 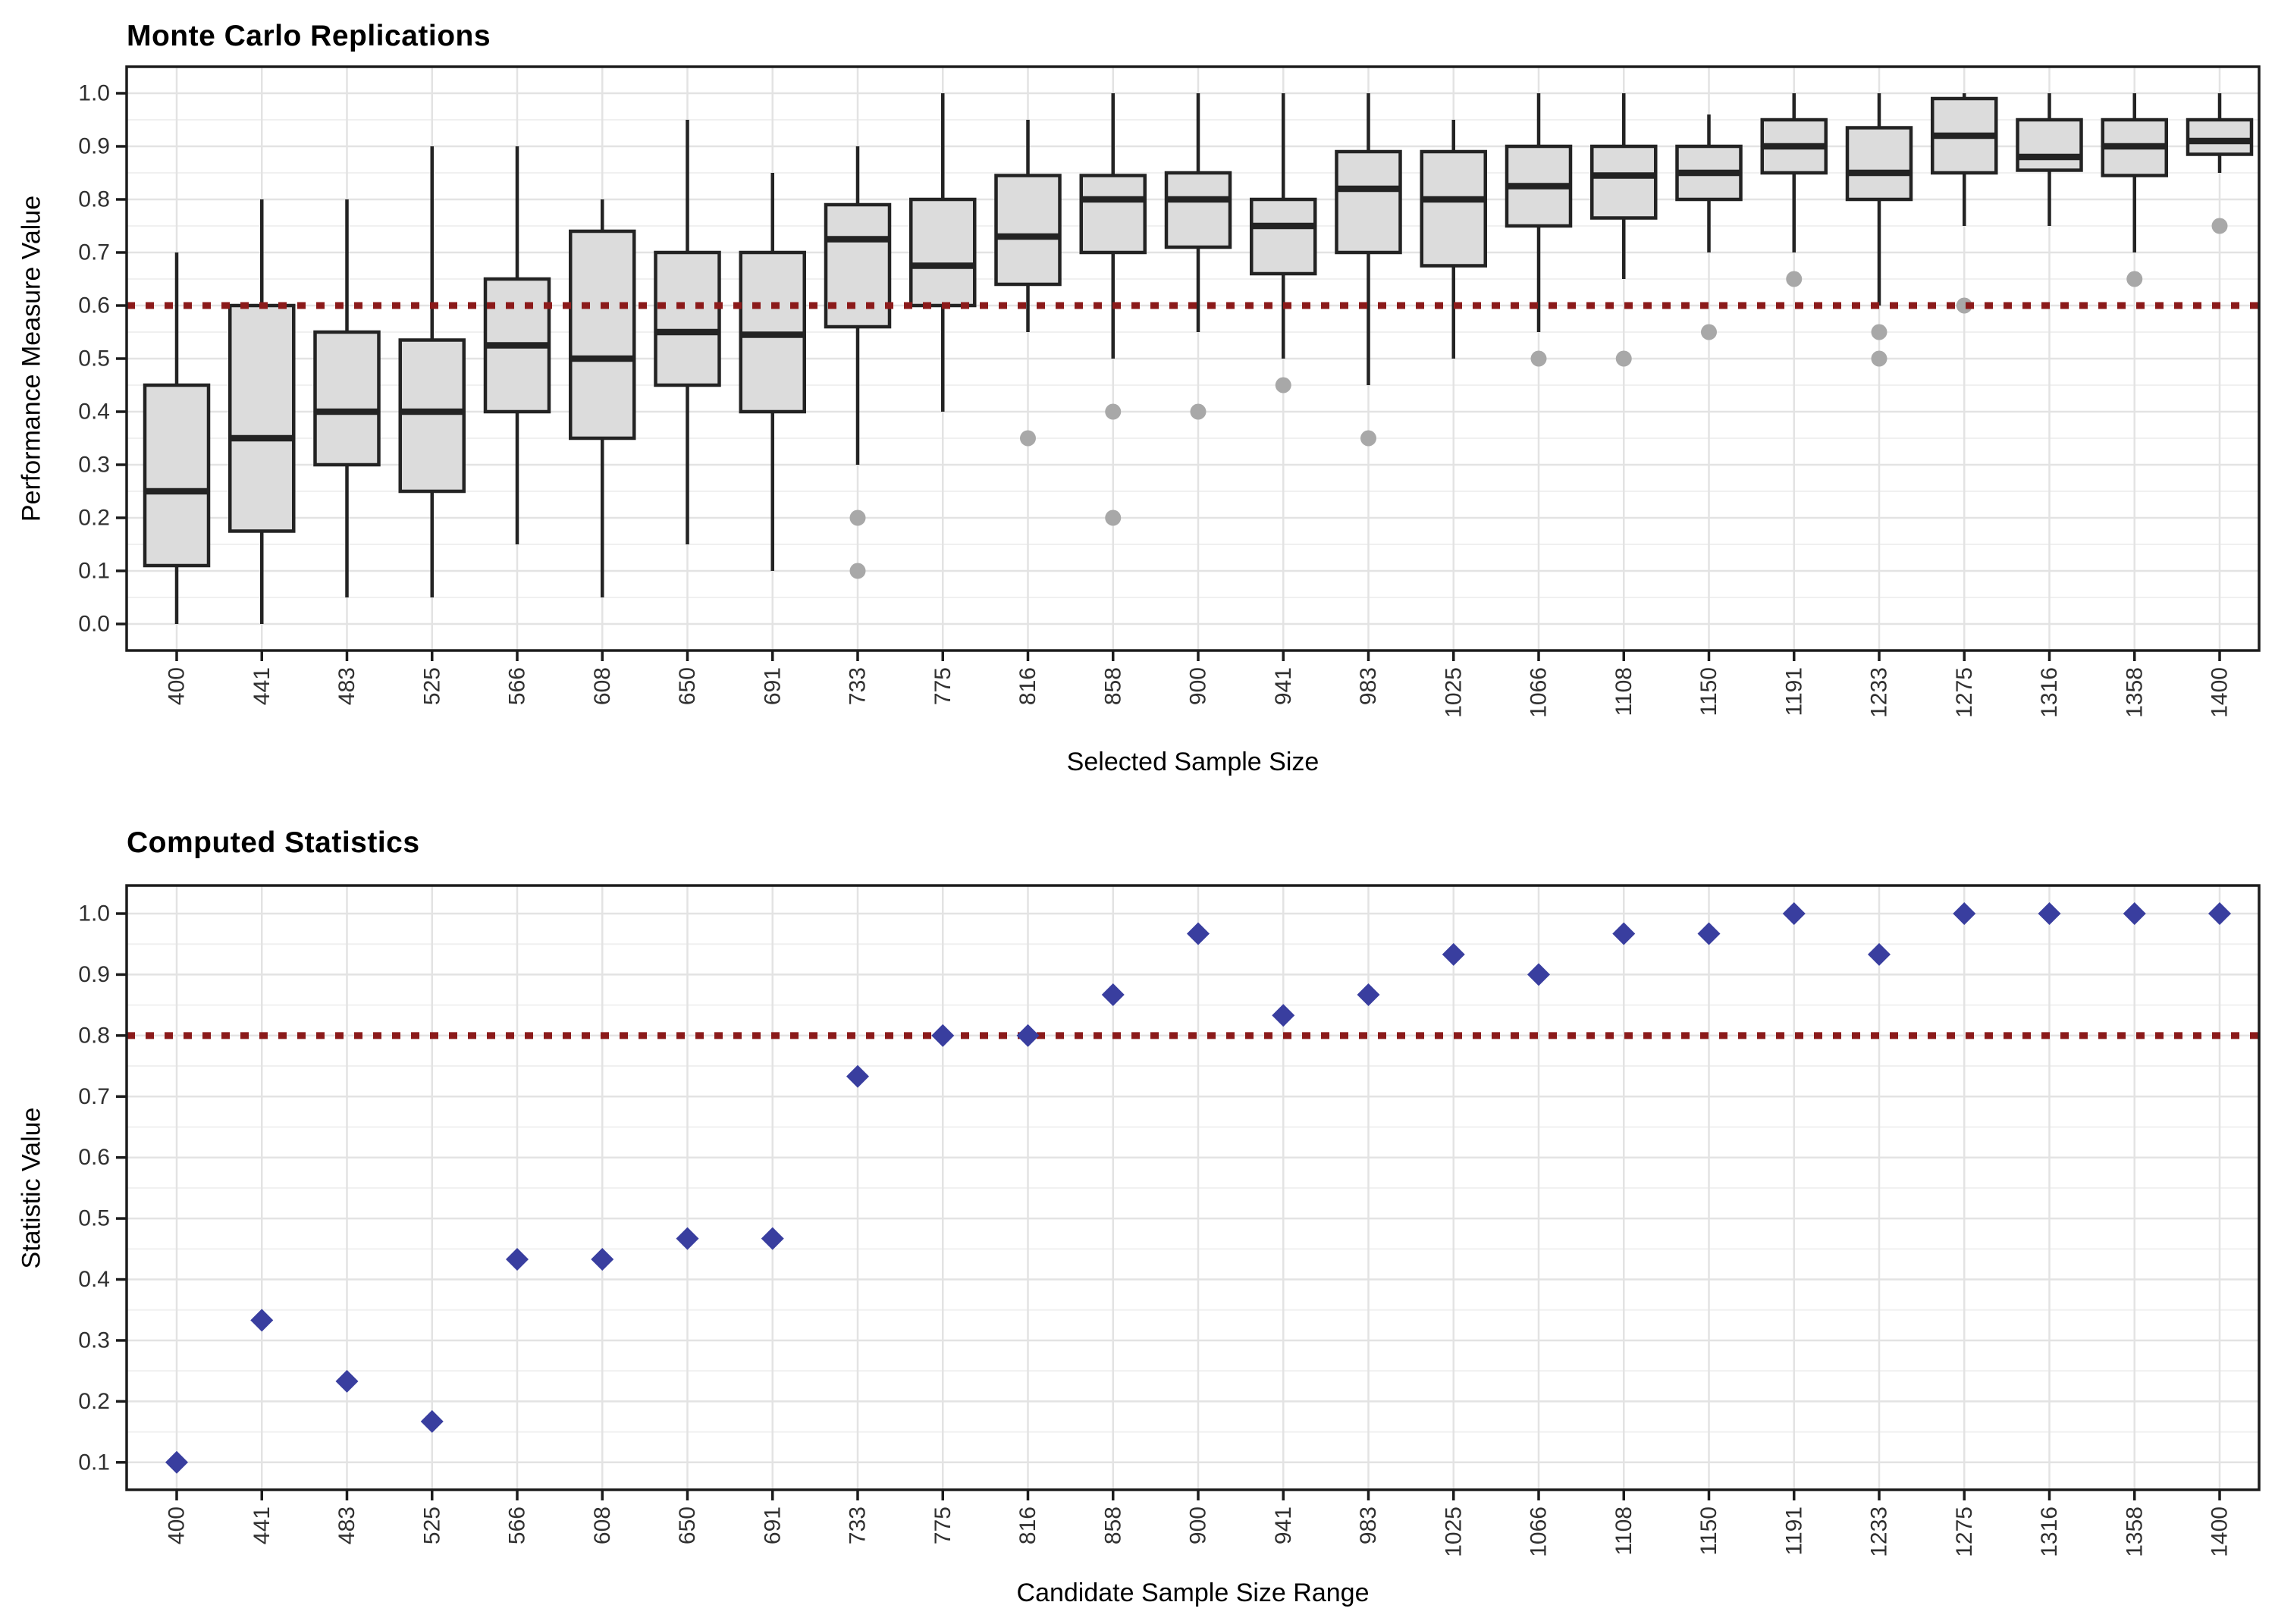 I want to click on x-tick-label: 400, so click(x=177, y=686).